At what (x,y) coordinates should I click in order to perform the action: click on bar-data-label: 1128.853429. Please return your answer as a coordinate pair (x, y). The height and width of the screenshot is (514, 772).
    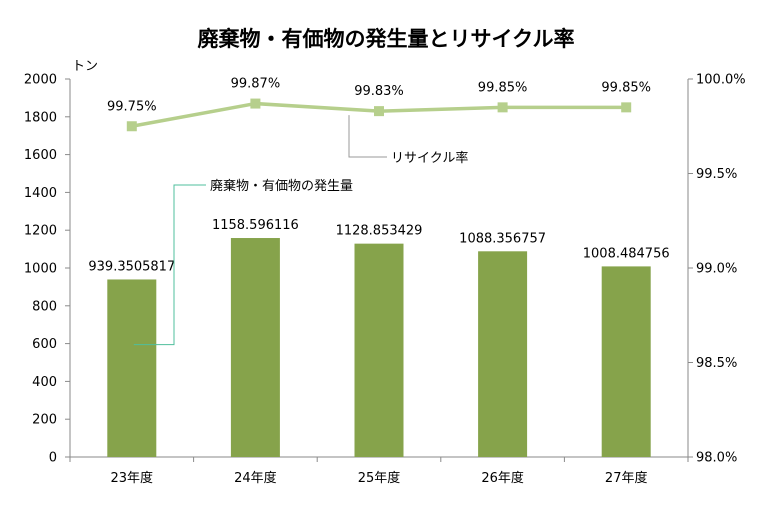
    Looking at the image, I should click on (379, 231).